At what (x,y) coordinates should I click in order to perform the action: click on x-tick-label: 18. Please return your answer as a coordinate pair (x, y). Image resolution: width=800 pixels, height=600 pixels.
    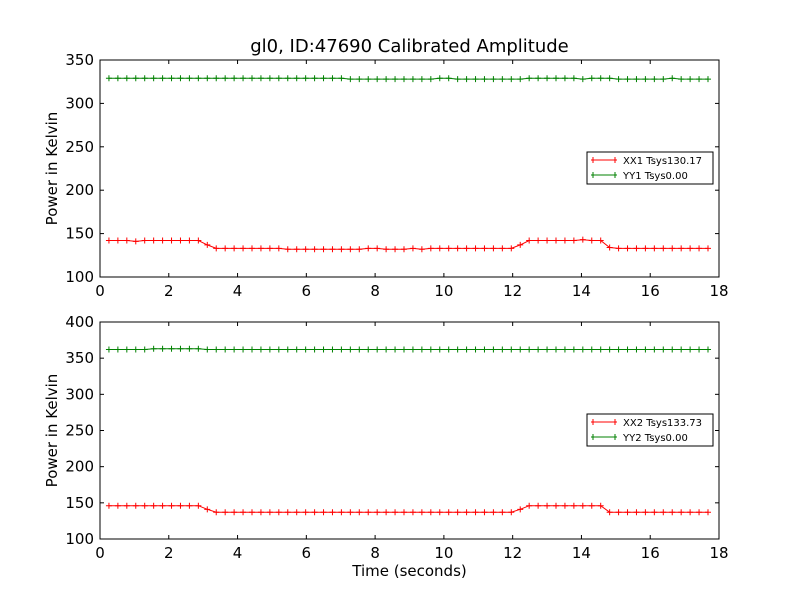
    Looking at the image, I should click on (718, 291).